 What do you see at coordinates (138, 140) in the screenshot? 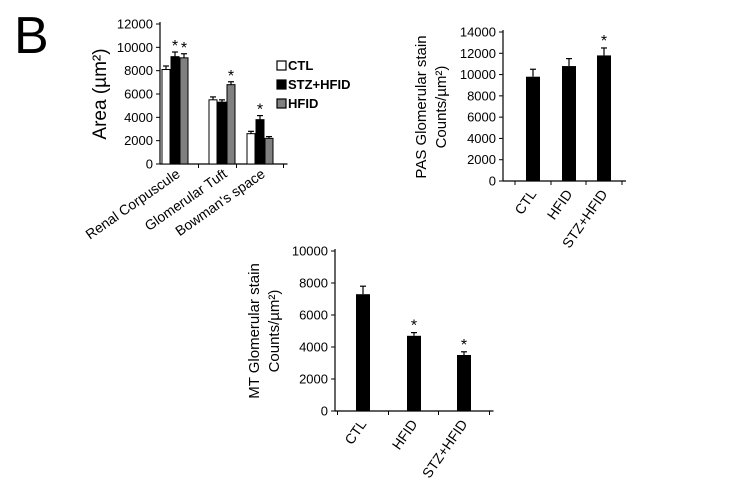
I see `area-chart-y-tick-label: 2000` at bounding box center [138, 140].